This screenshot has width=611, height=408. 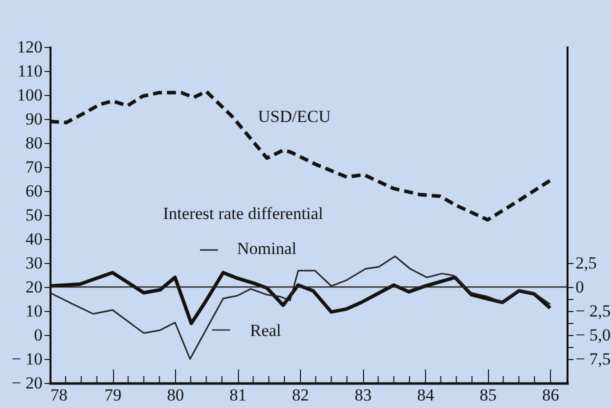 What do you see at coordinates (238, 395) in the screenshot?
I see `x-tick-label: 81` at bounding box center [238, 395].